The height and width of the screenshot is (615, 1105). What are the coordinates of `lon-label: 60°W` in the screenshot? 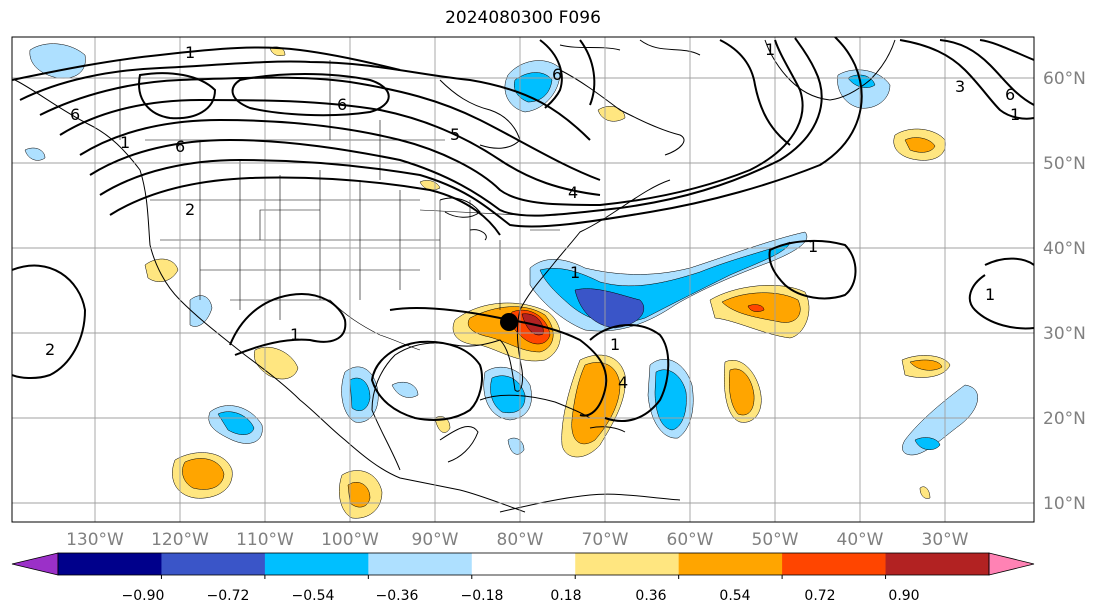 It's located at (690, 540).